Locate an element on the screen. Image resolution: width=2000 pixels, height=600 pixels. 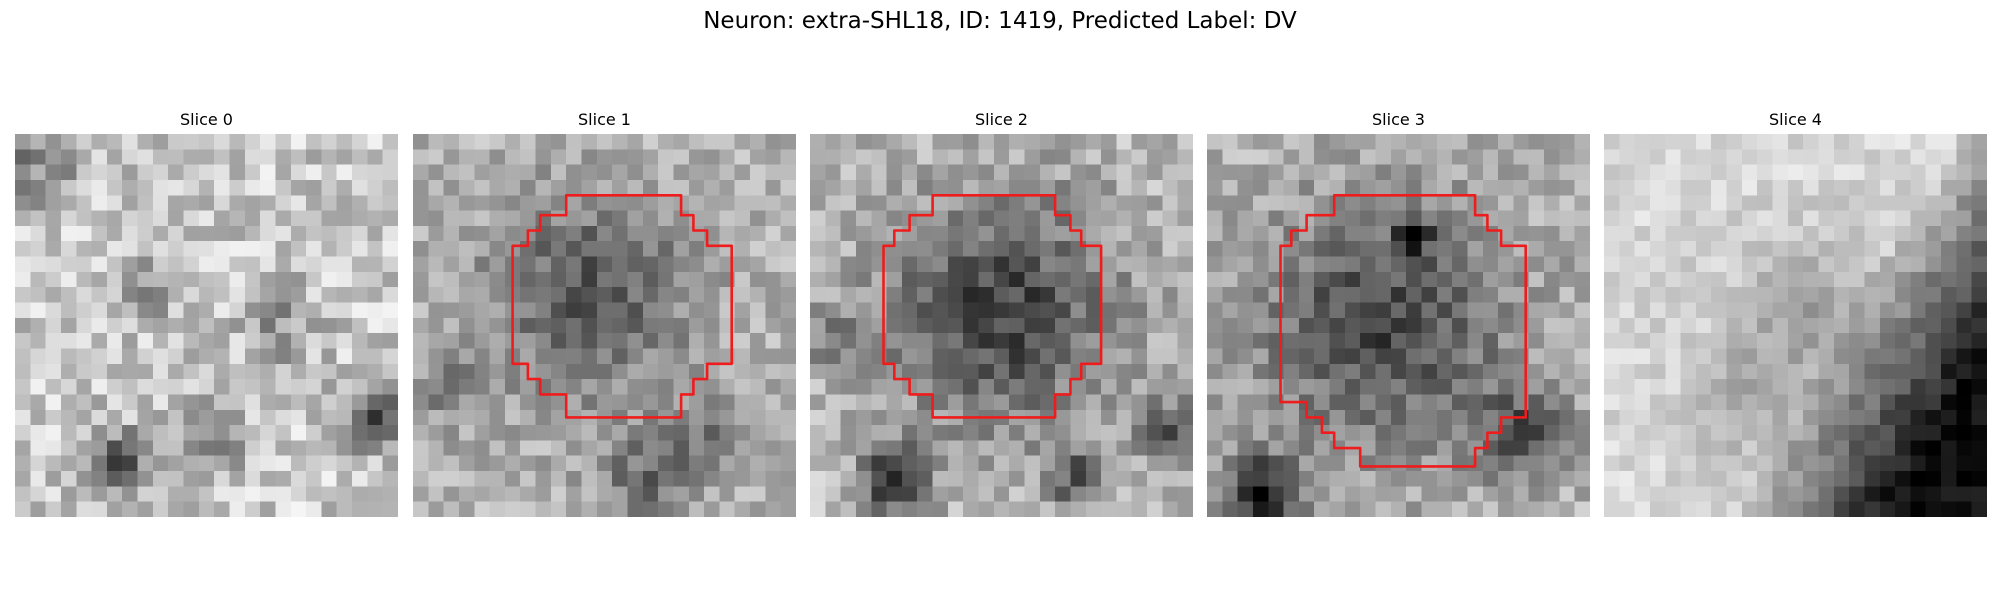
slice-title: Slice 4 is located at coordinates (1795, 119).